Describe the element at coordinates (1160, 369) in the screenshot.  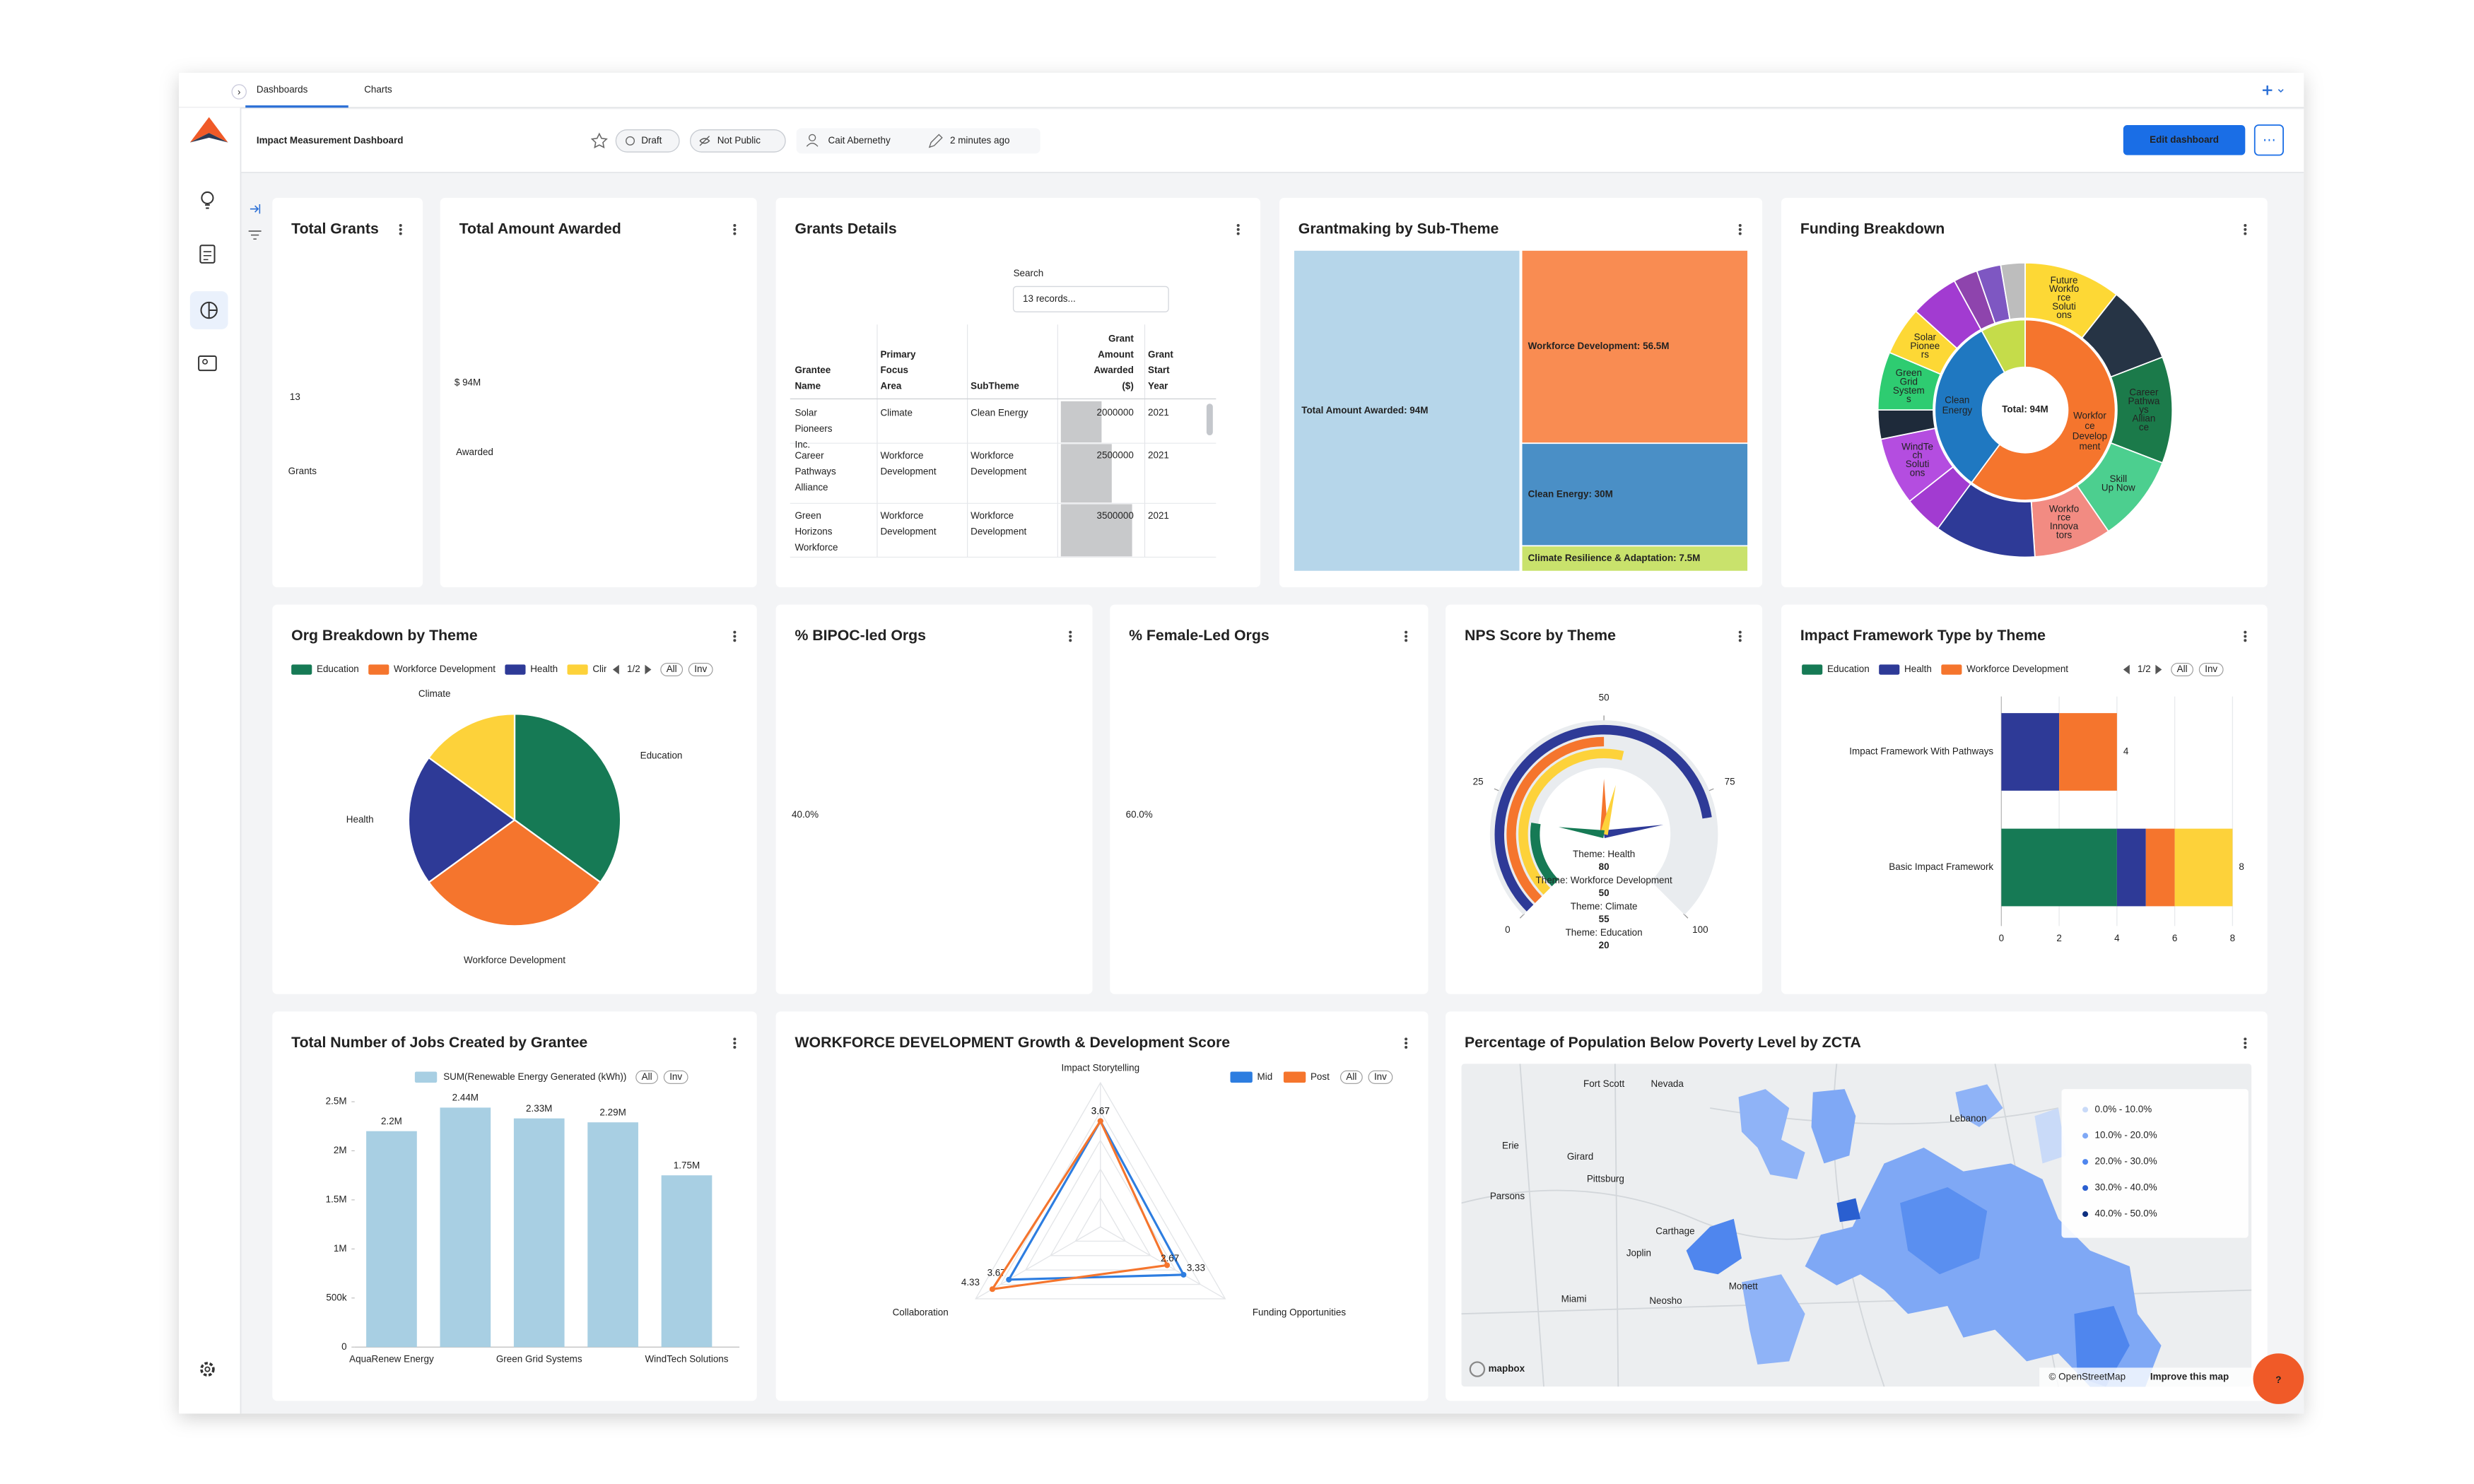
I see `column-header: Grant Start Year` at that location.